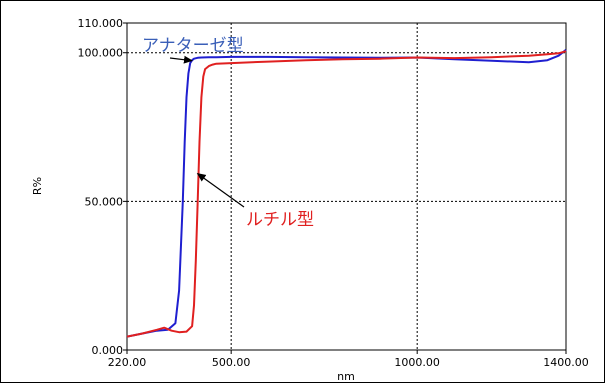  Describe the element at coordinates (193, 46) in the screenshot. I see `annotation-label-0: アナターゼ型` at that location.